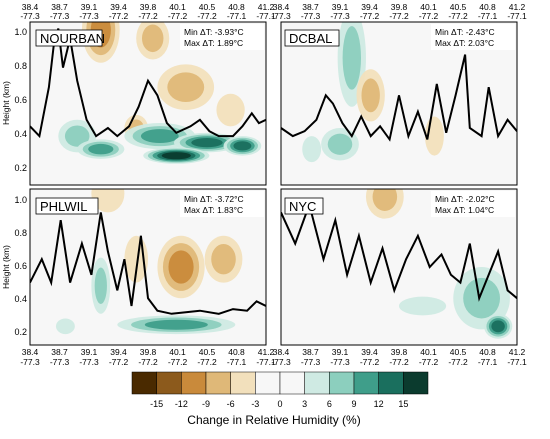 The image size is (550, 439). What do you see at coordinates (20, 66) in the screenshot?
I see `y-tick-label: 0.8` at bounding box center [20, 66].